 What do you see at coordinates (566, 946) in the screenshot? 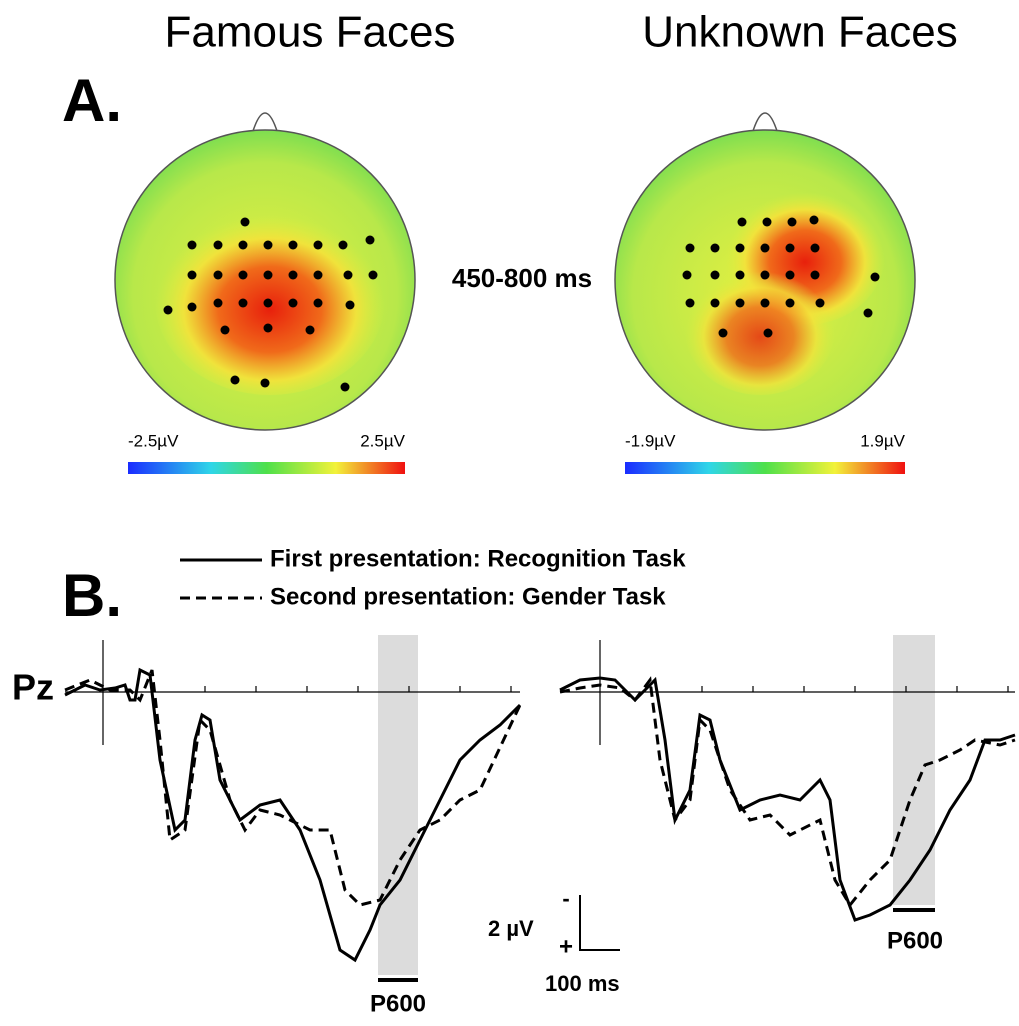
I see `polarity-plus: +` at bounding box center [566, 946].